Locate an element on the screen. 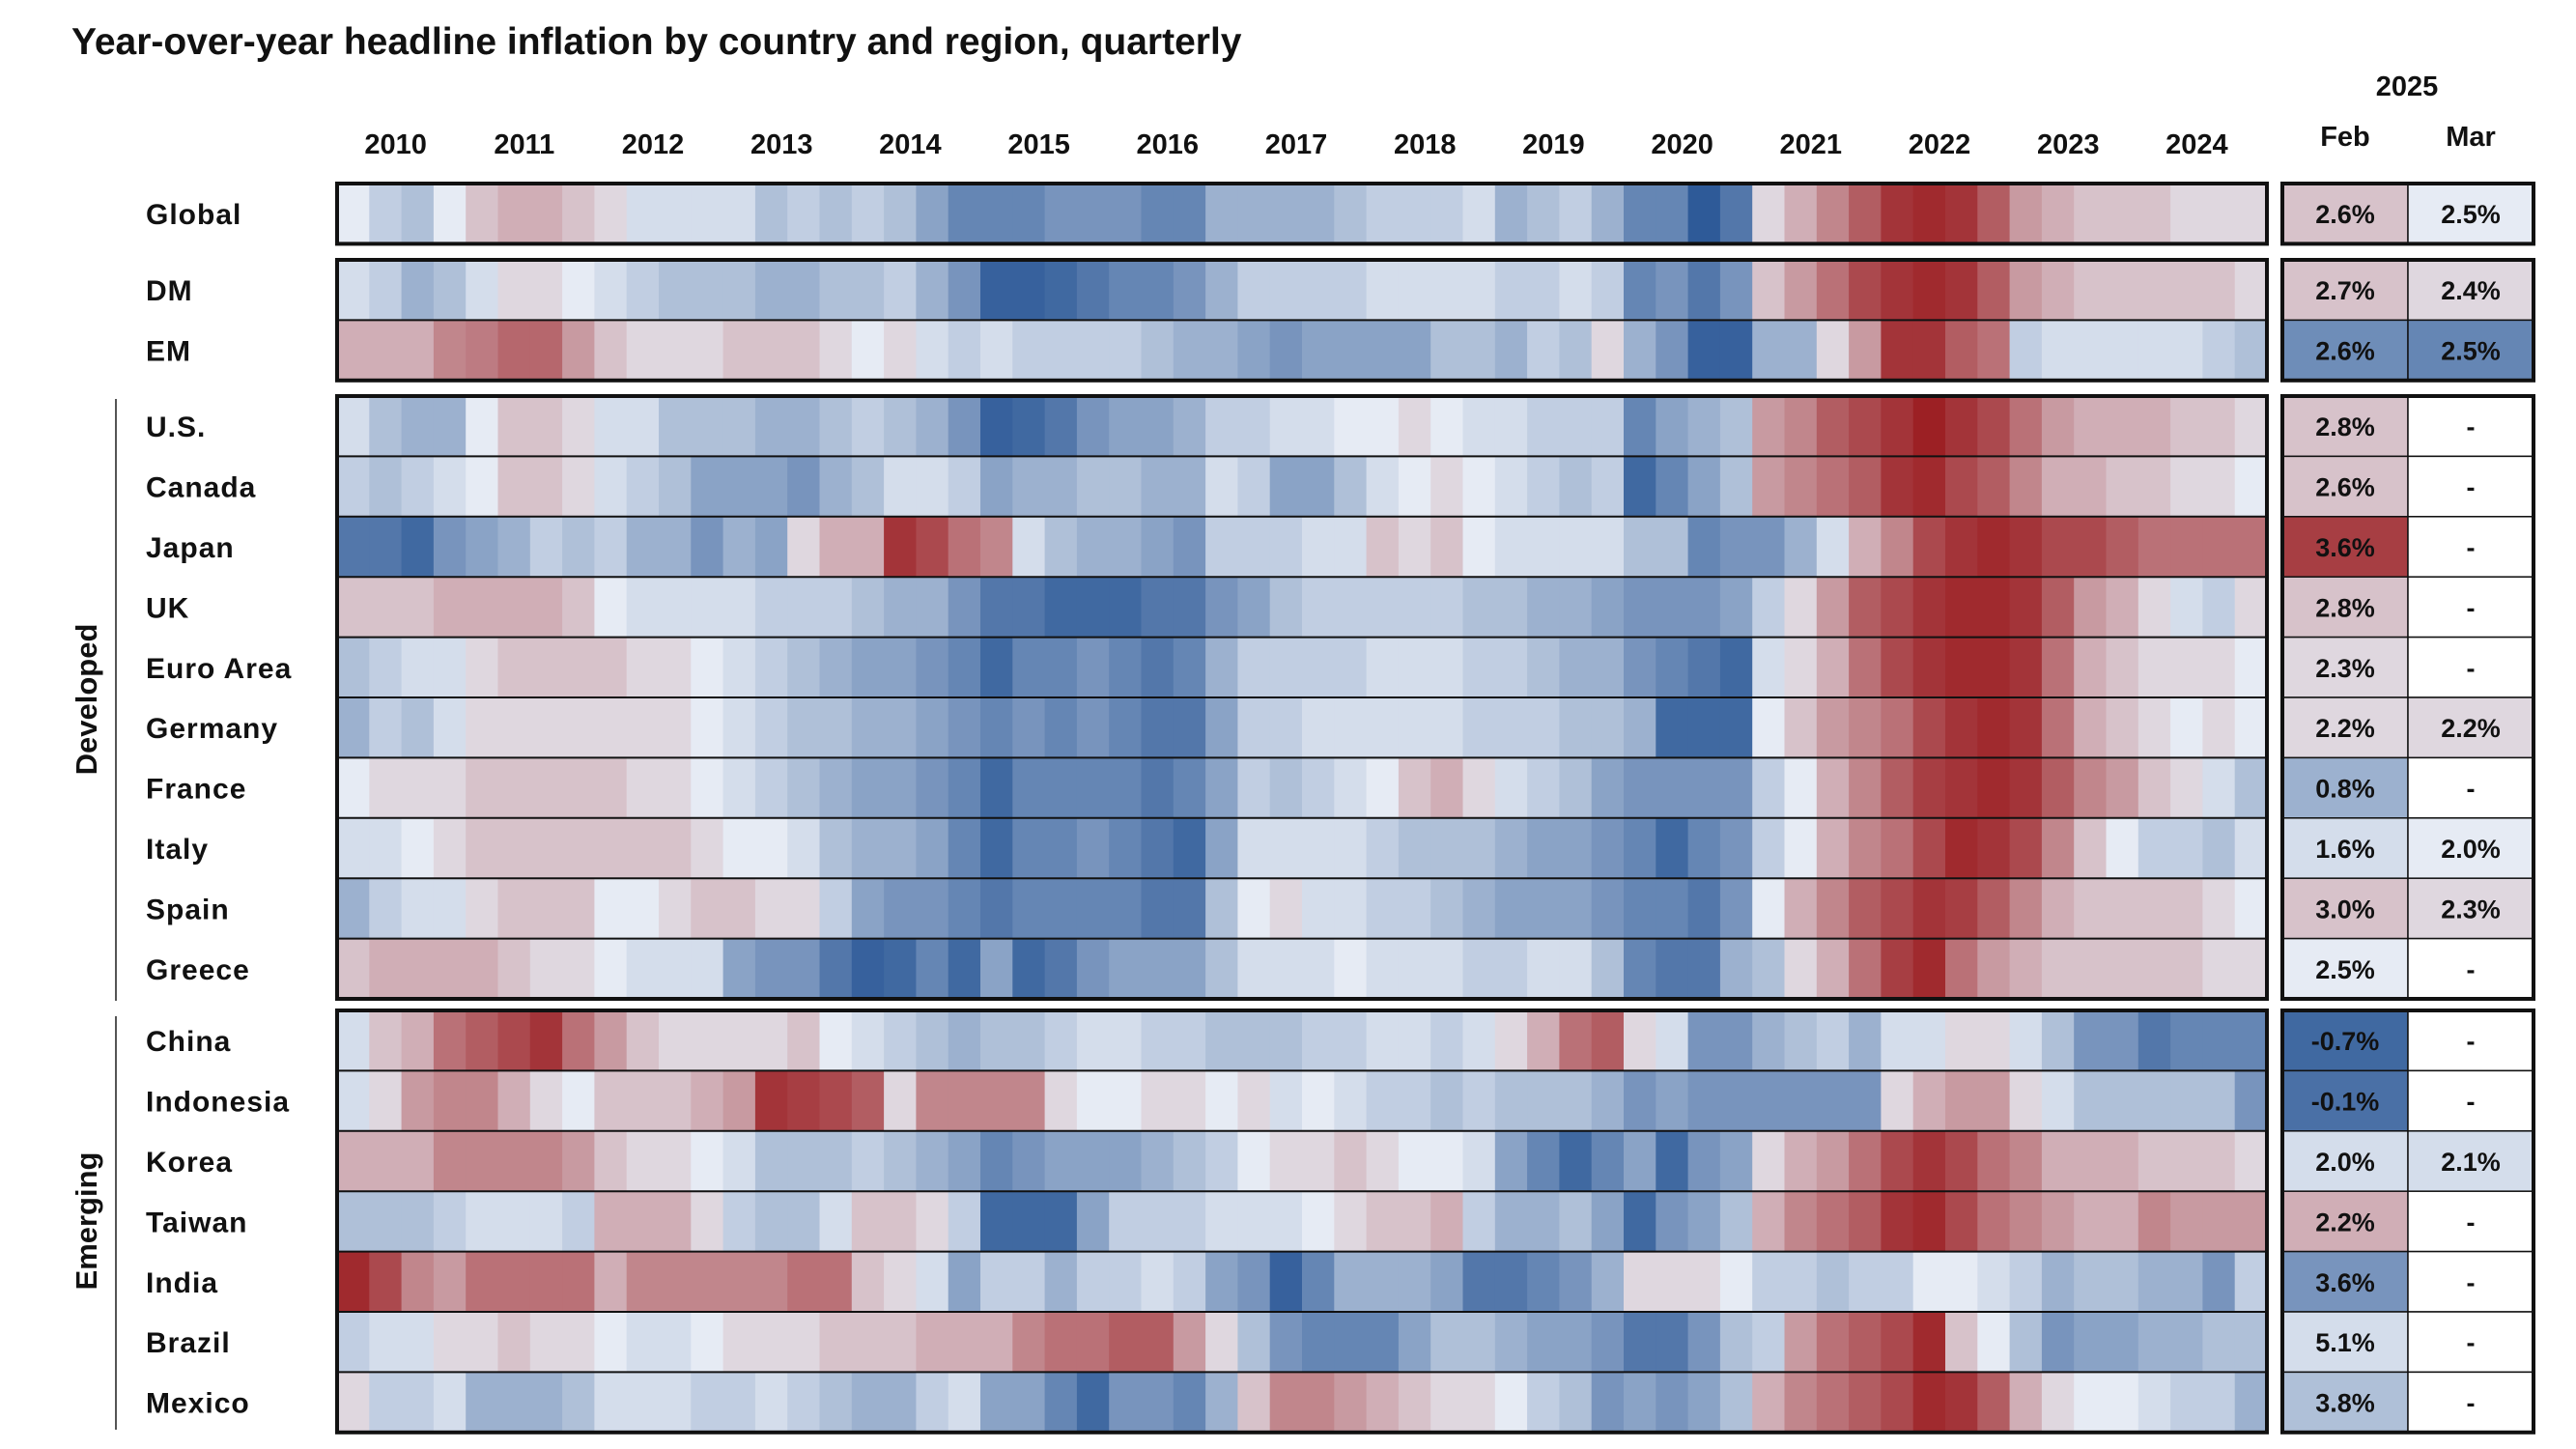  year-tick-2013: 2013 is located at coordinates (781, 144).